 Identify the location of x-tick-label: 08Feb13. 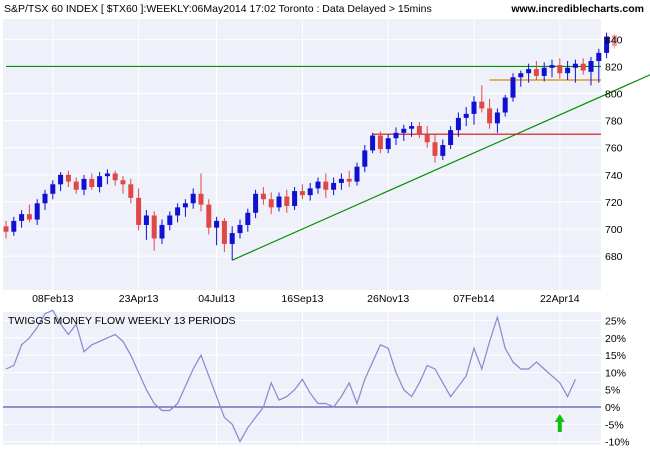
(53, 299).